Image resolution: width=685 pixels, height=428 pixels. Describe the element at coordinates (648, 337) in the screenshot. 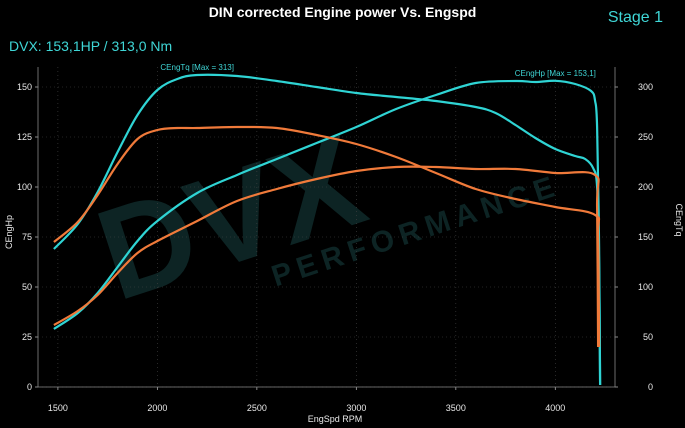

I see `y-right-tick-label: 50` at that location.